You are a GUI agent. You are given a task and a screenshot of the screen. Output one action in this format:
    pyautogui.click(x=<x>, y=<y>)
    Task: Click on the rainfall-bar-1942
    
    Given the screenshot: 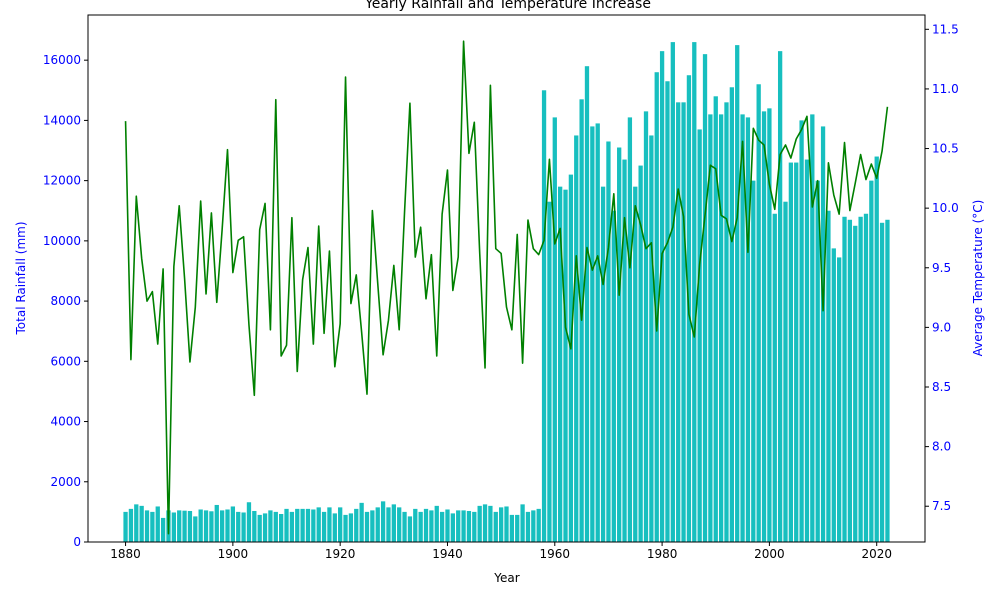 What is the action you would take?
    pyautogui.click(x=458, y=526)
    